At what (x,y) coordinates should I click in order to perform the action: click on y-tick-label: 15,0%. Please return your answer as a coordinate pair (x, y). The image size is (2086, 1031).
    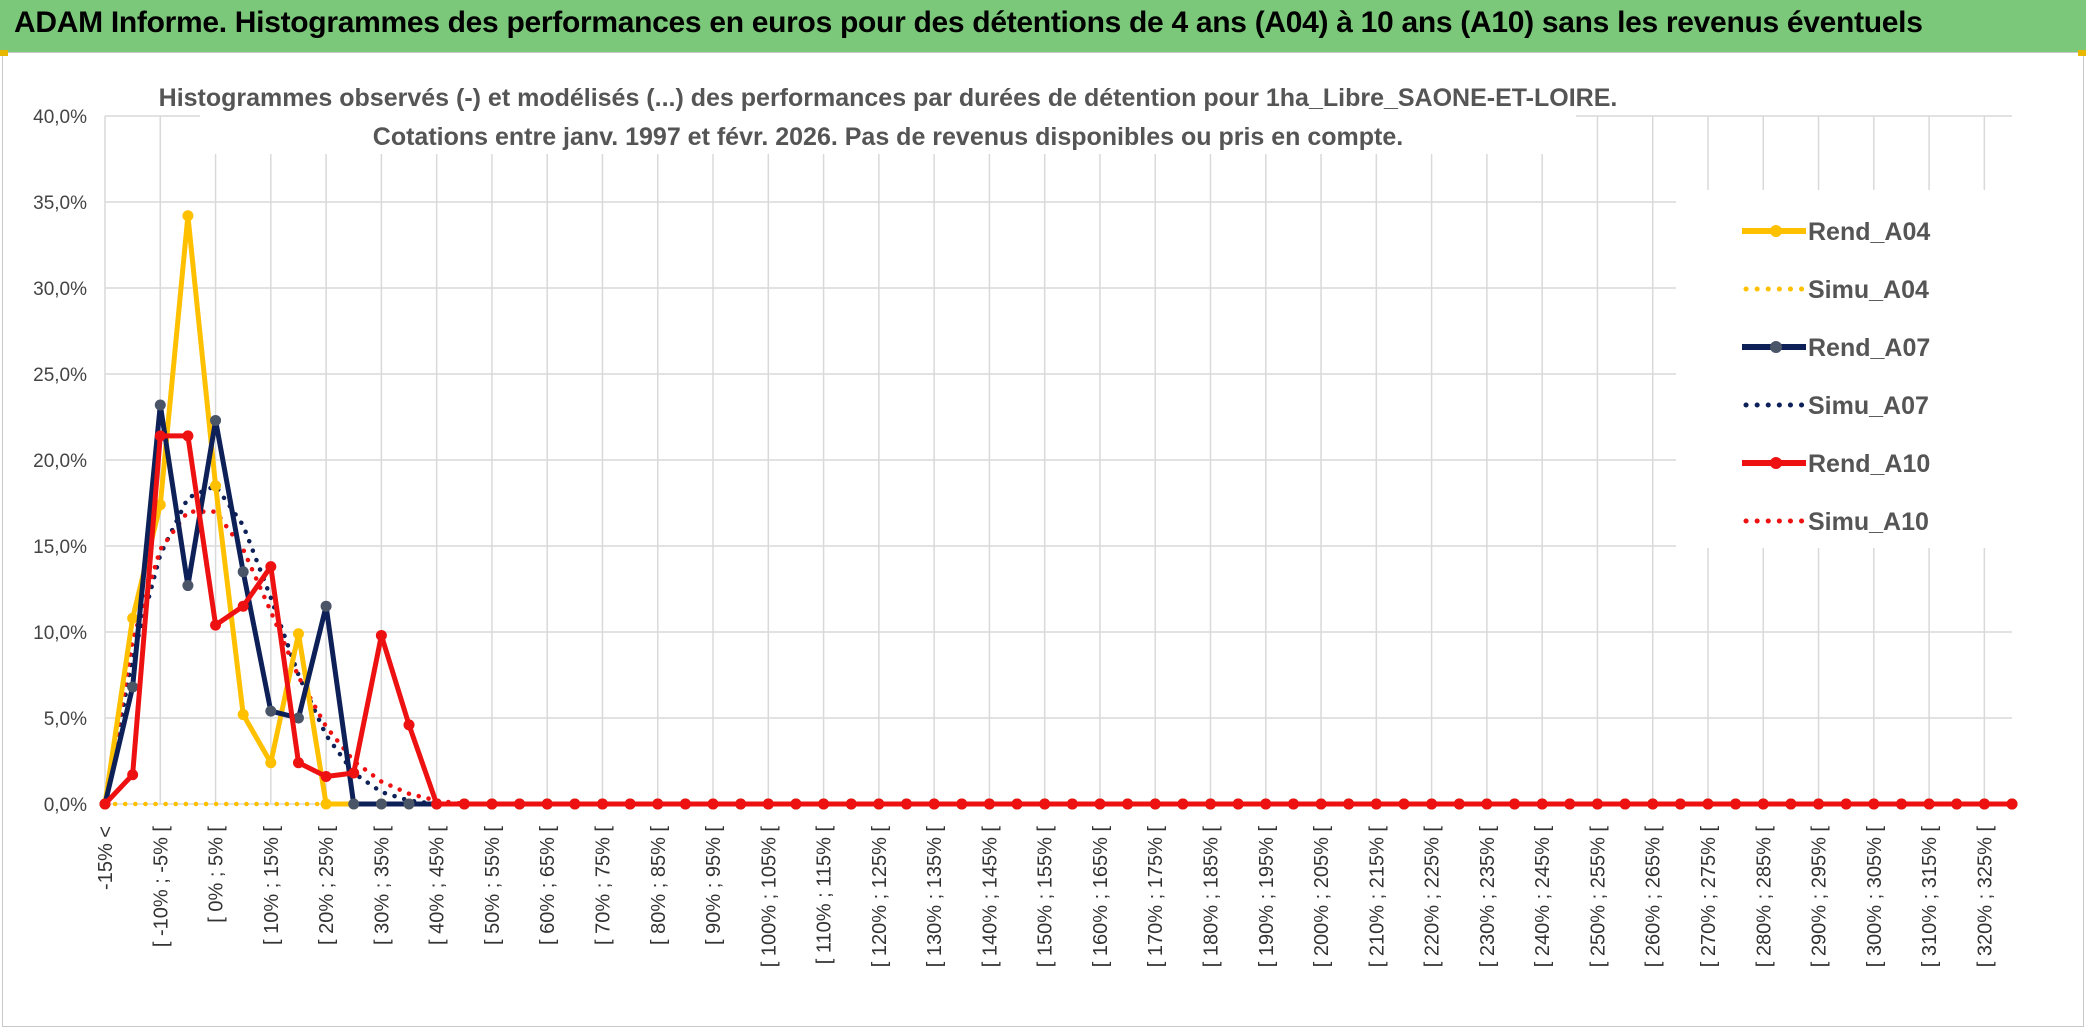
    Looking at the image, I should click on (60, 547).